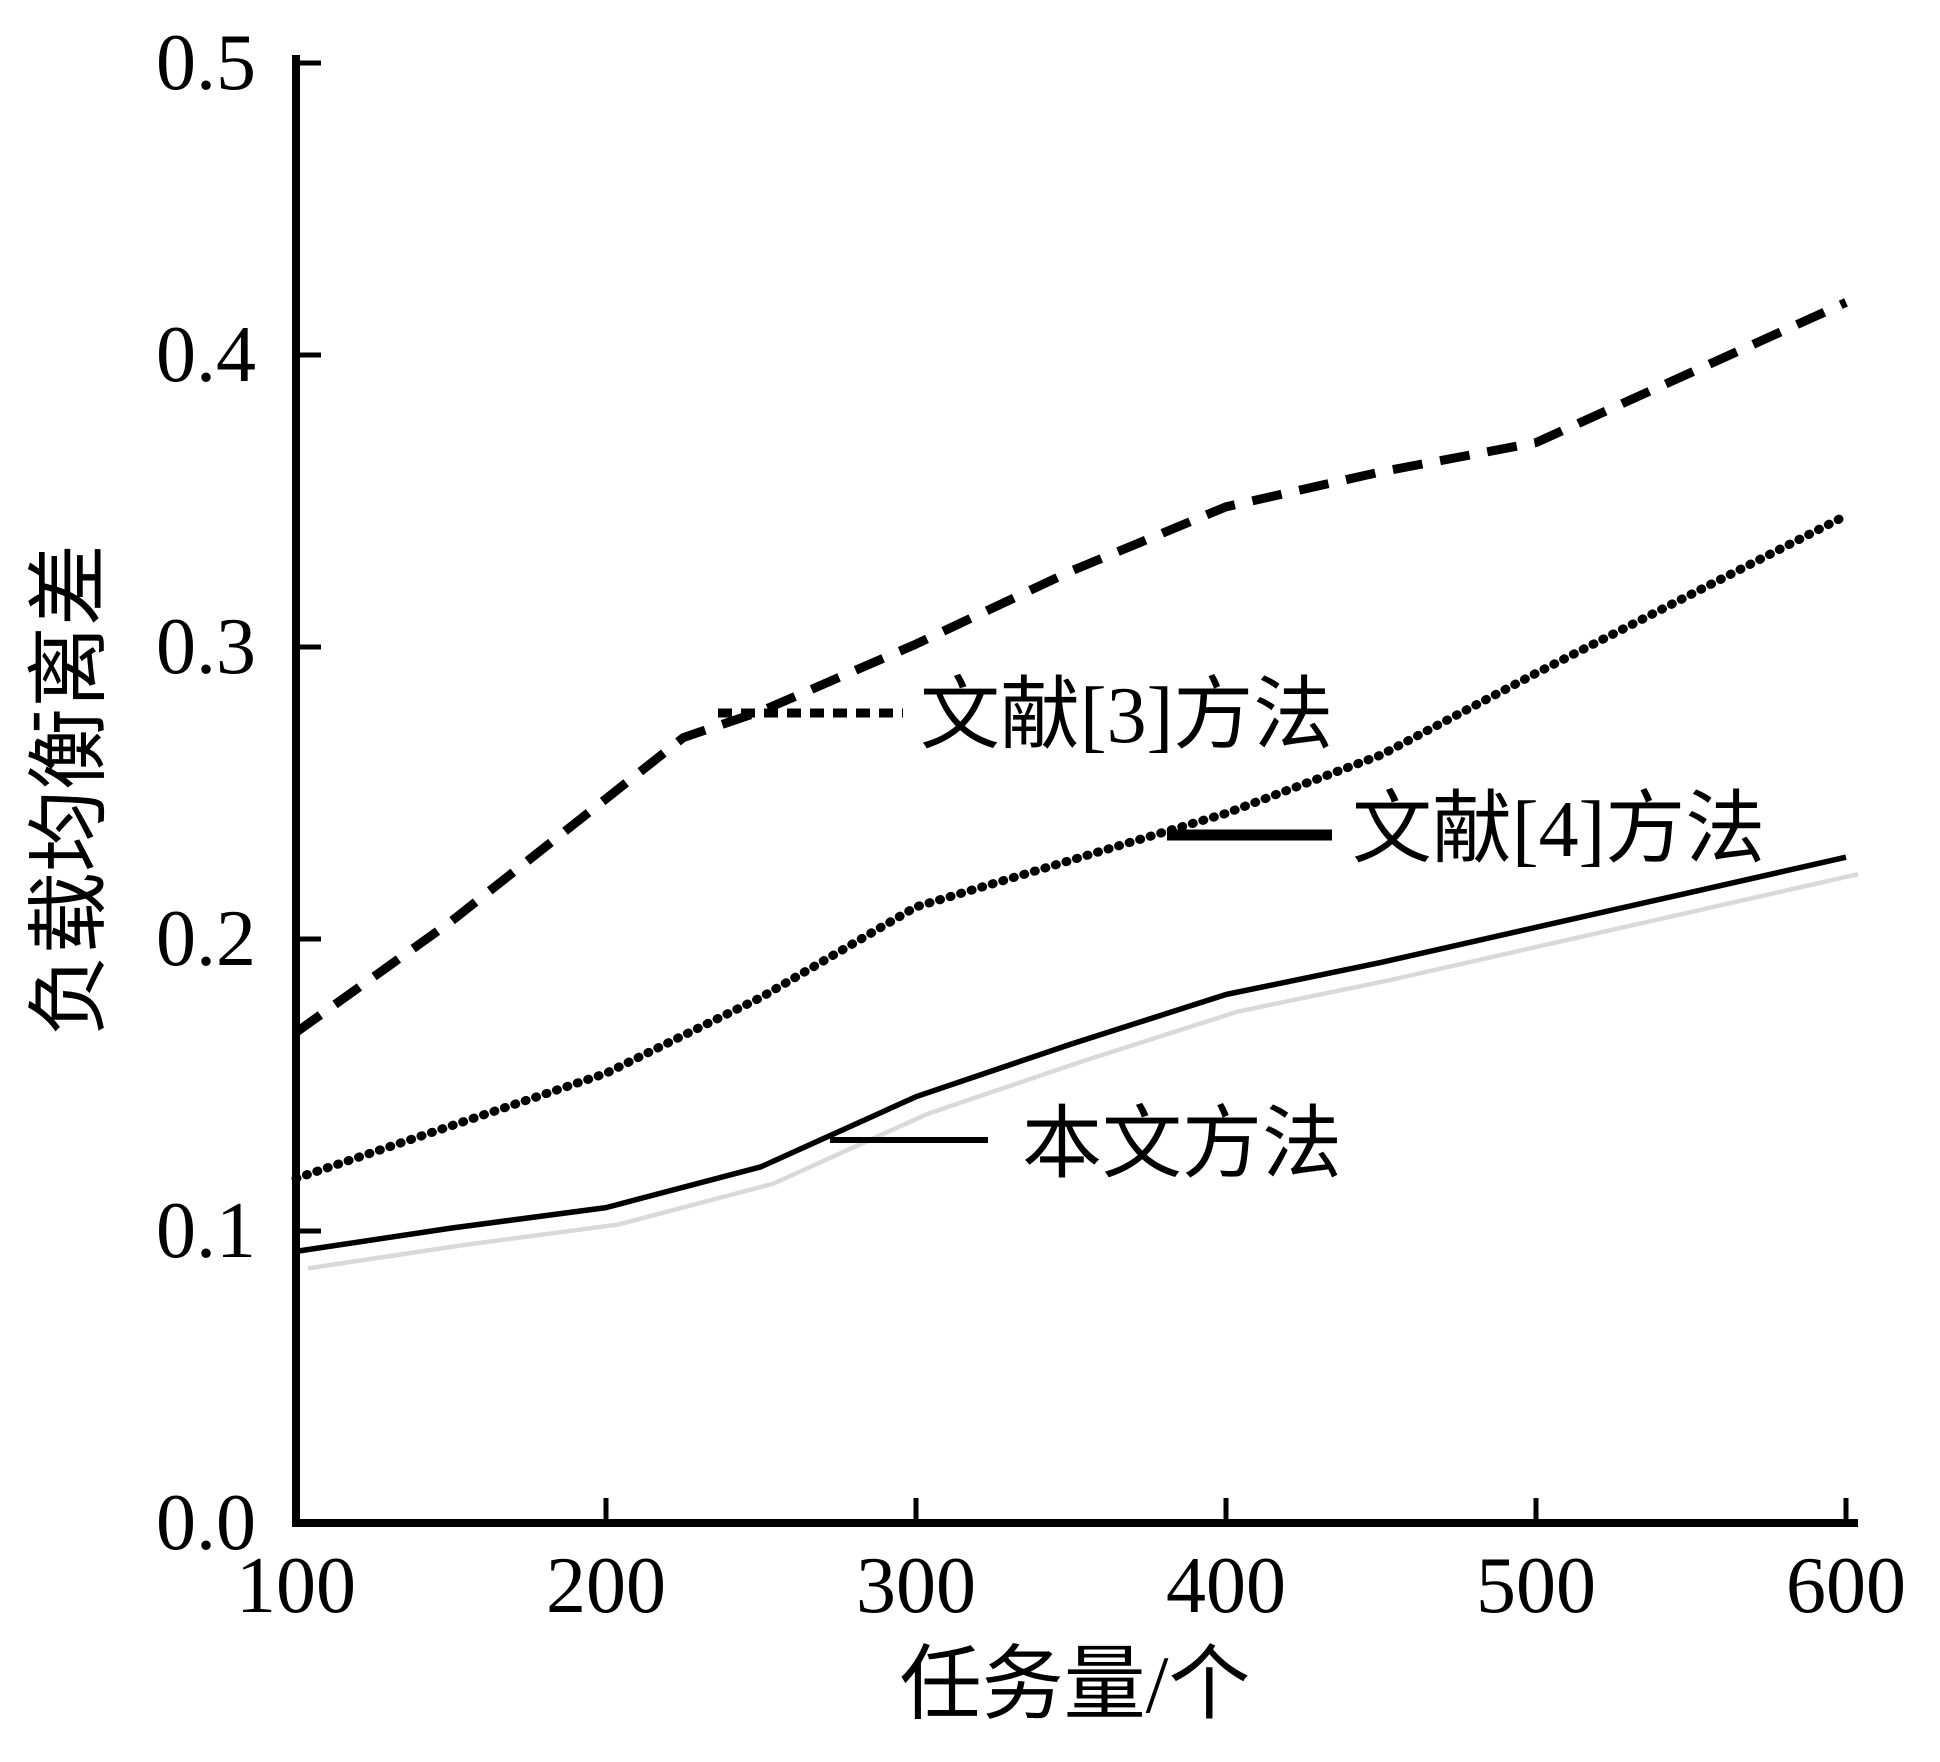 The image size is (1940, 1762). I want to click on annotation-label-本文方法: 本文方法, so click(1182, 1145).